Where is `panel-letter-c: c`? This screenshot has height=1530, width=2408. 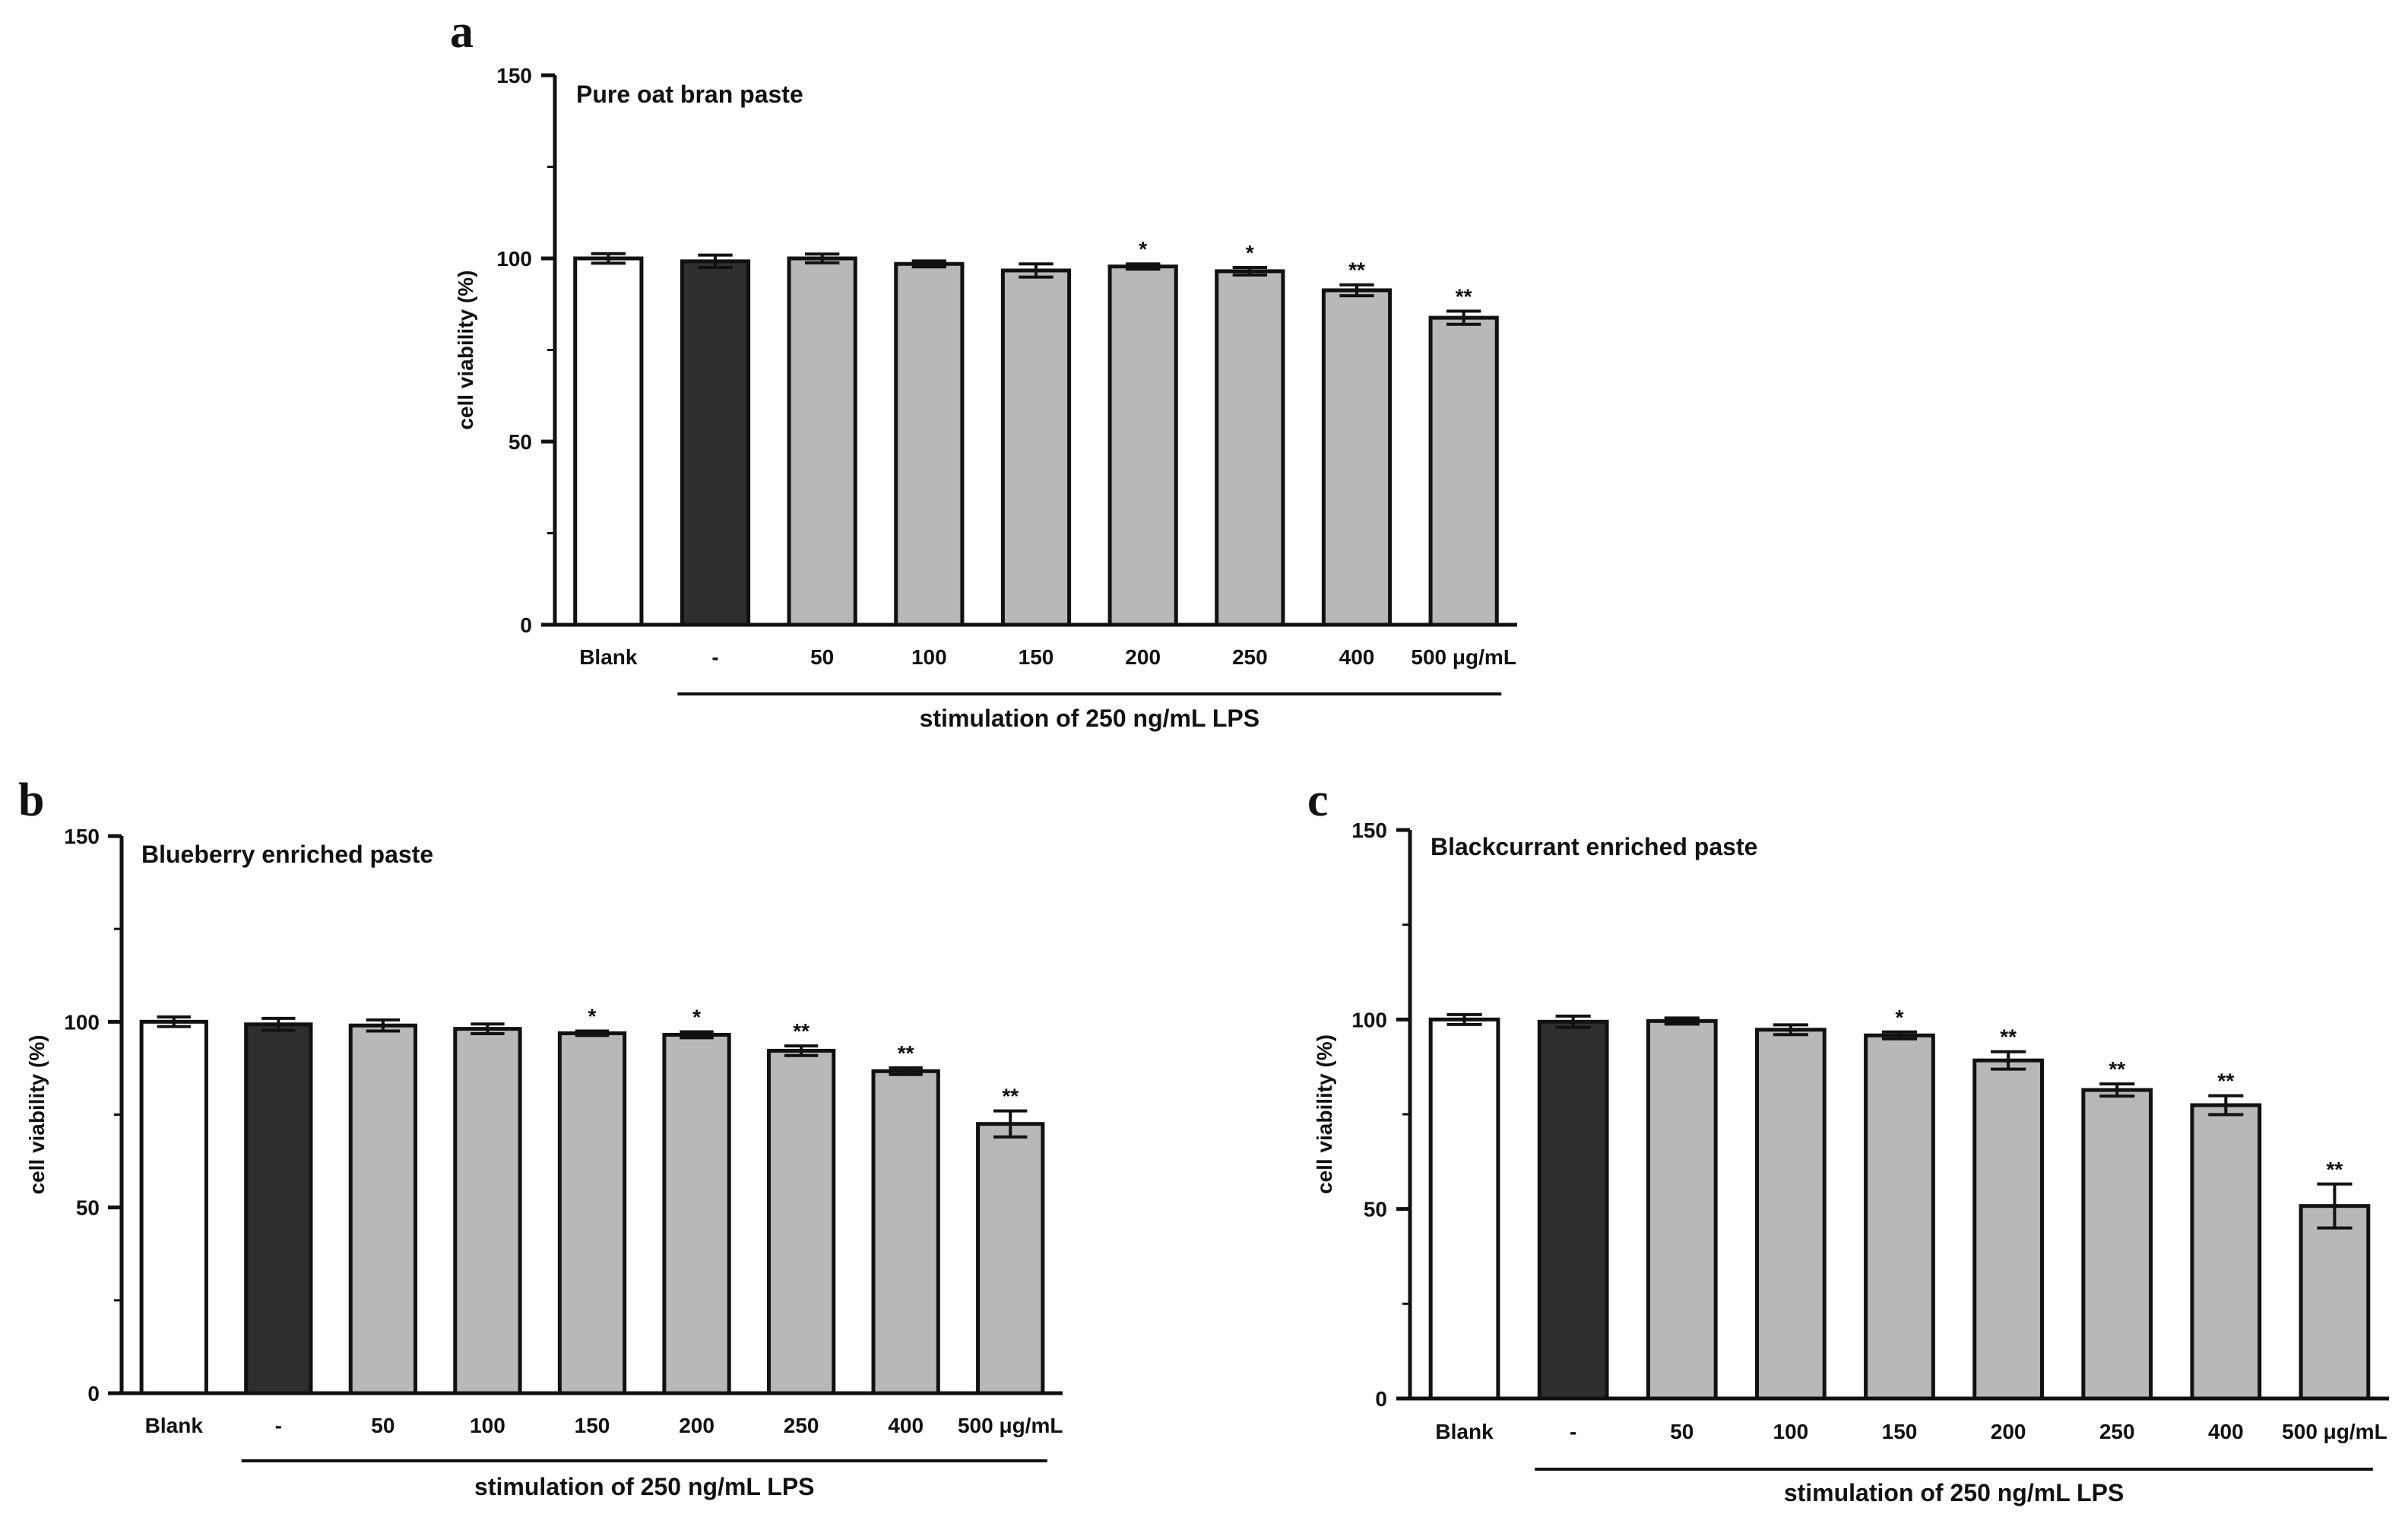 panel-letter-c: c is located at coordinates (1318, 800).